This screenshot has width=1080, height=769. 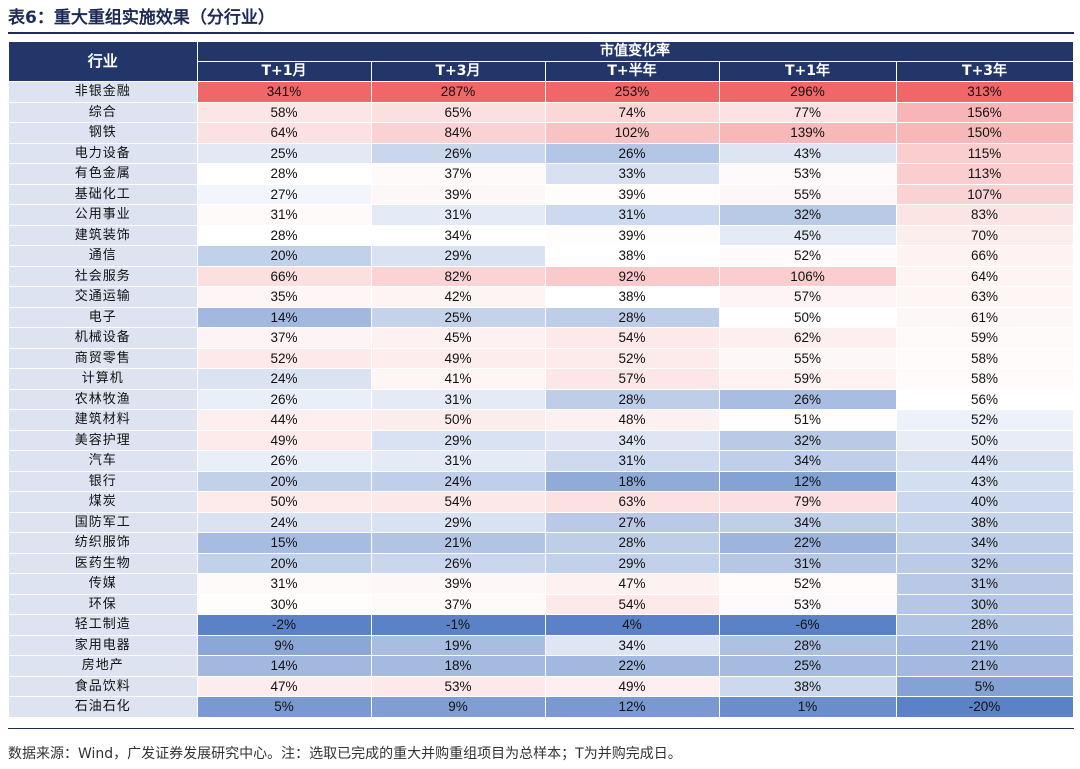 What do you see at coordinates (985, 276) in the screenshot?
I see `value-cell: 64%` at bounding box center [985, 276].